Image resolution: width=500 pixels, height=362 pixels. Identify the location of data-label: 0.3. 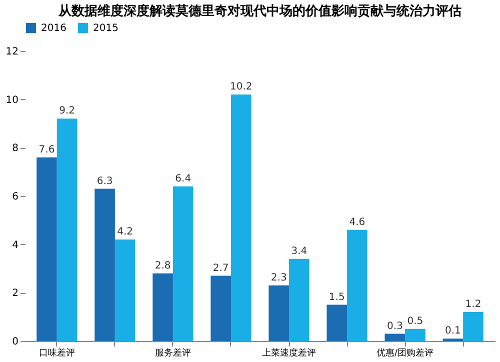
(394, 326).